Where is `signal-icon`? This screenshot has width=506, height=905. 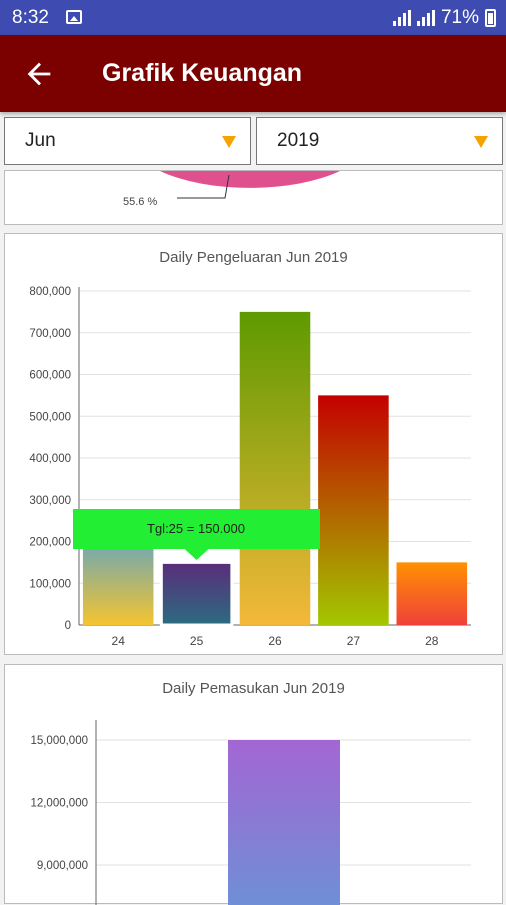 signal-icon is located at coordinates (401, 18).